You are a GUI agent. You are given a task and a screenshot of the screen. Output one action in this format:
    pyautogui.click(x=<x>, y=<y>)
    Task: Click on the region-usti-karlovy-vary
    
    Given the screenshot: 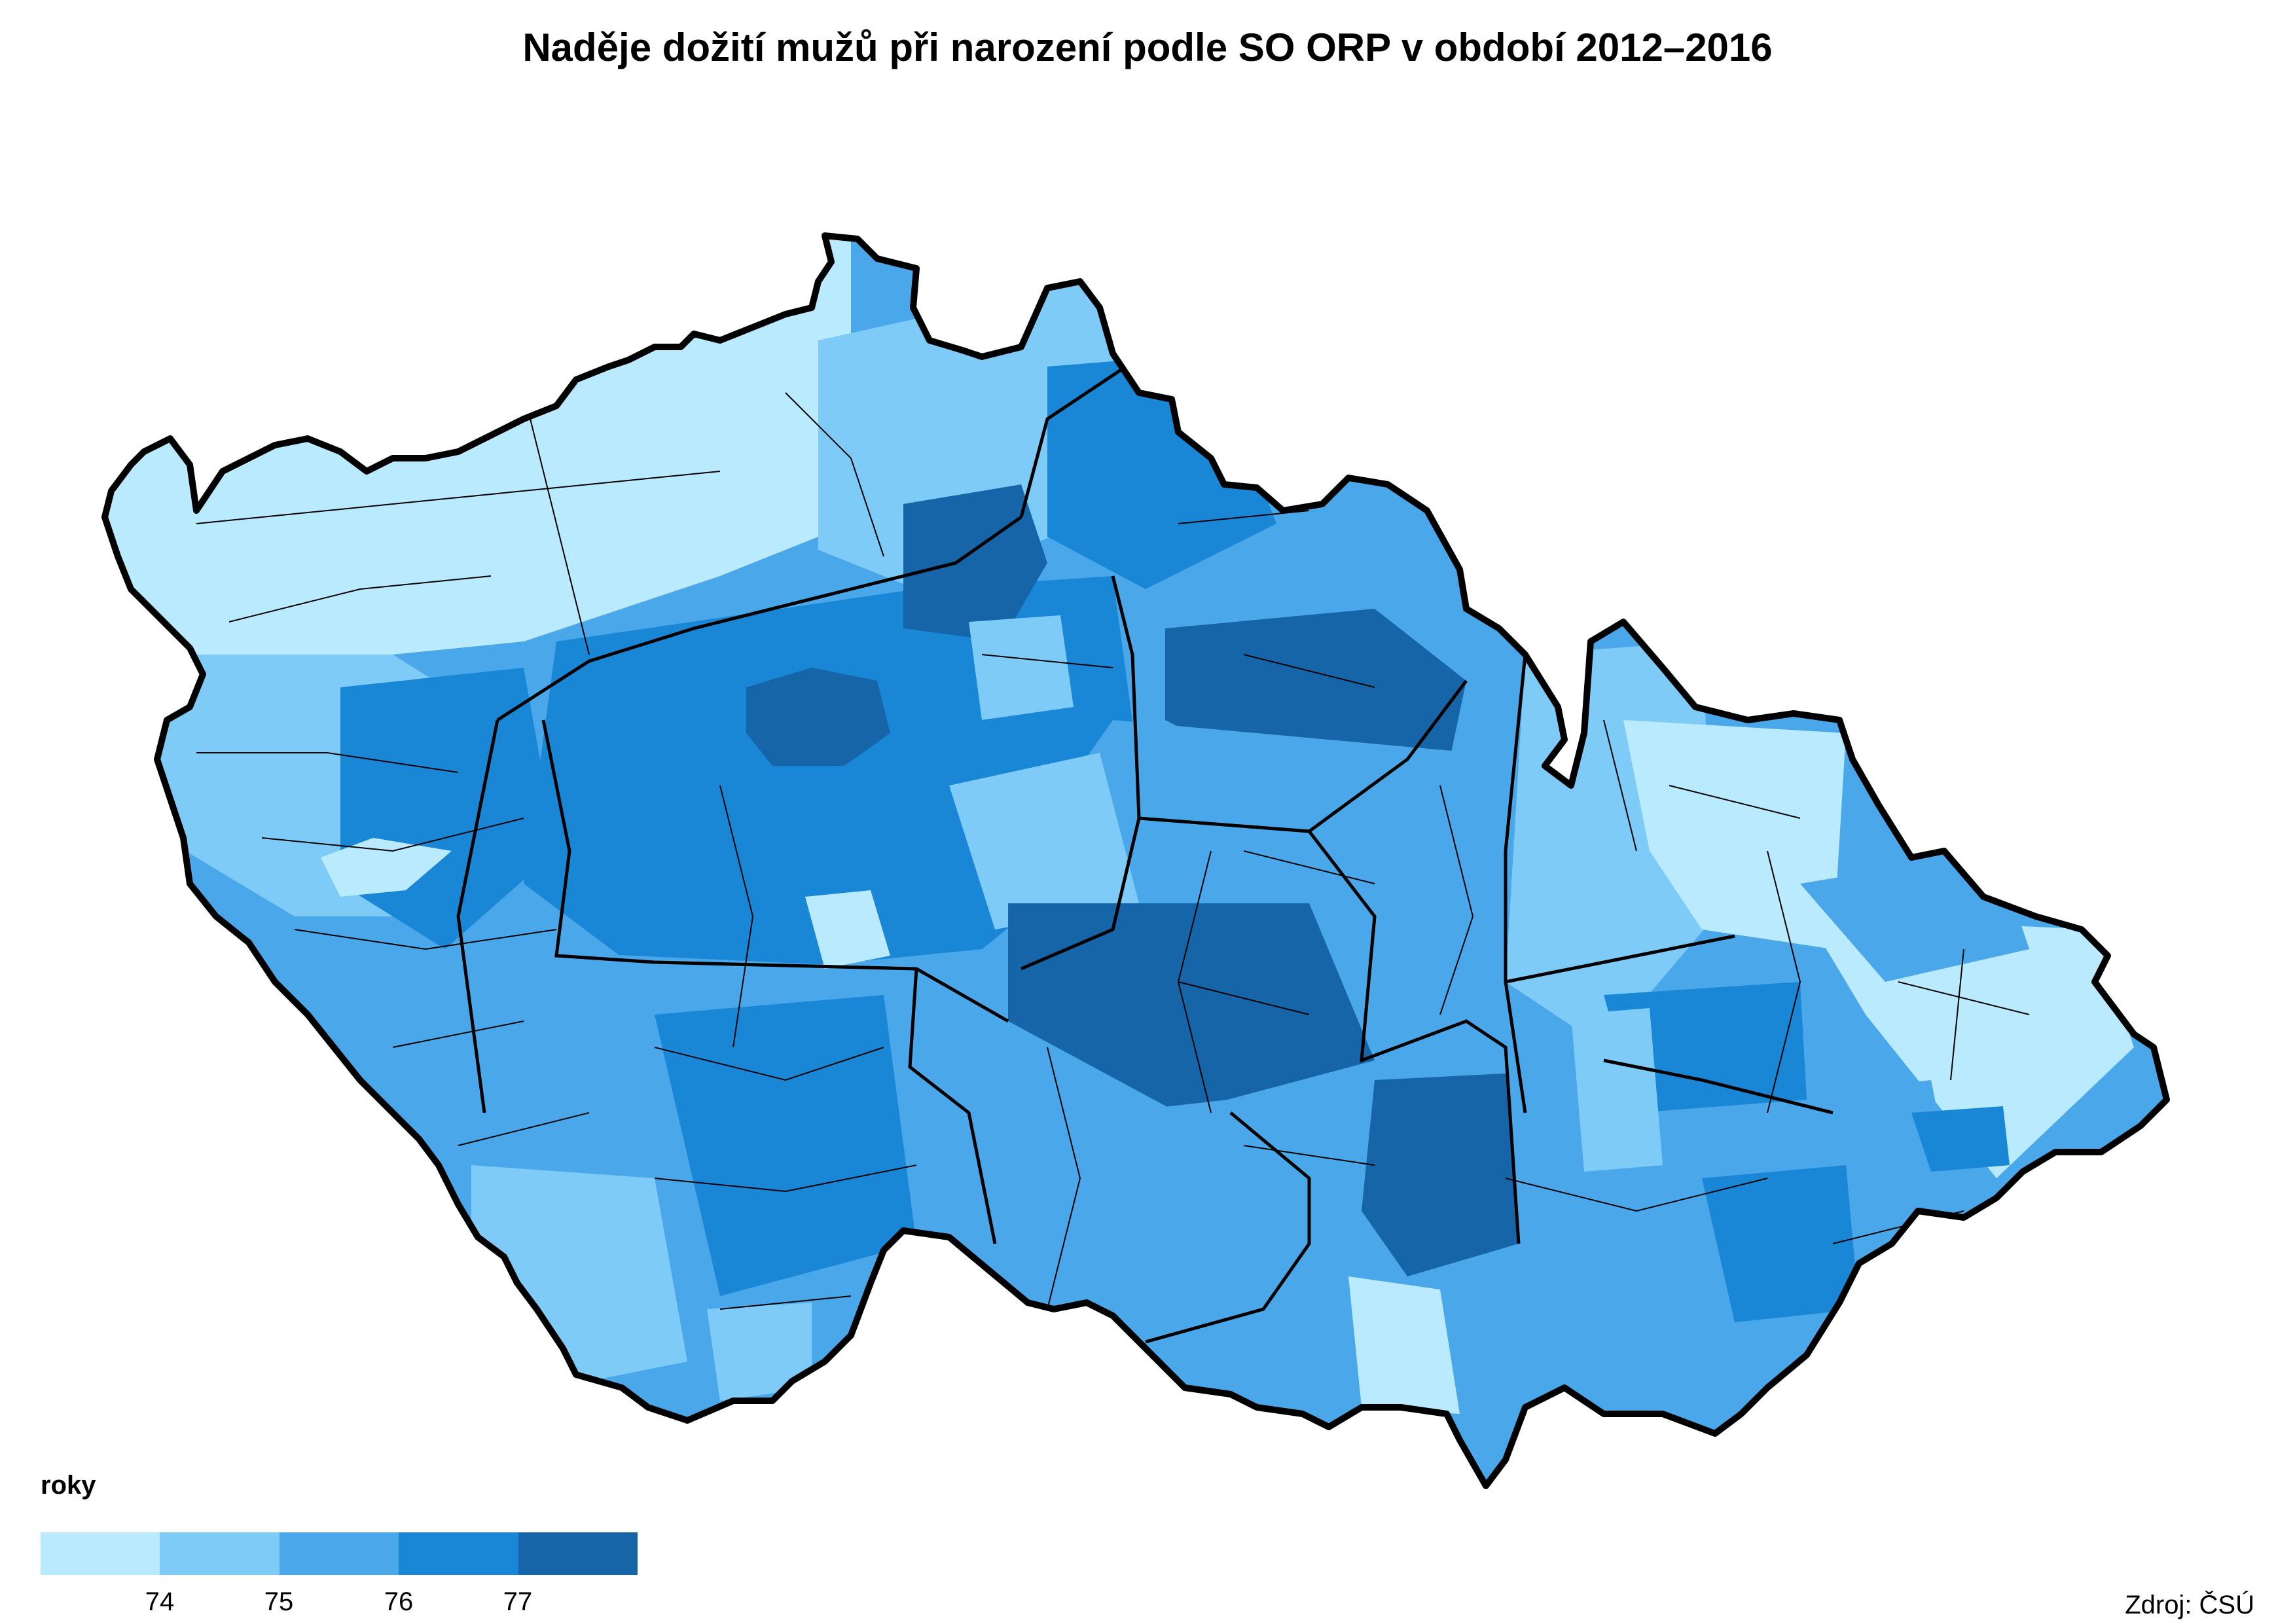 What is the action you would take?
    pyautogui.click(x=478, y=478)
    